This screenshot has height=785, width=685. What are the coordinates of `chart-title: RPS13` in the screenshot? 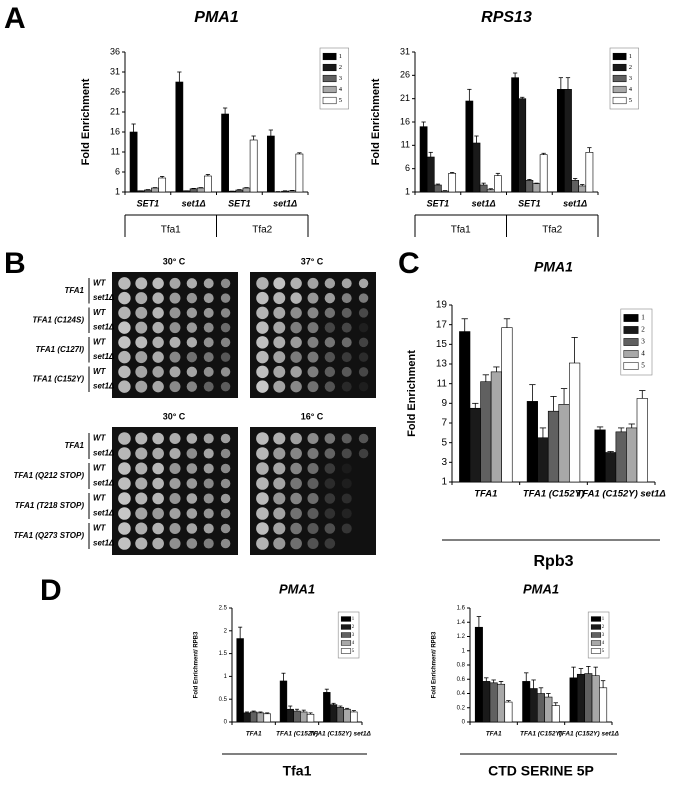 It's located at (506, 17).